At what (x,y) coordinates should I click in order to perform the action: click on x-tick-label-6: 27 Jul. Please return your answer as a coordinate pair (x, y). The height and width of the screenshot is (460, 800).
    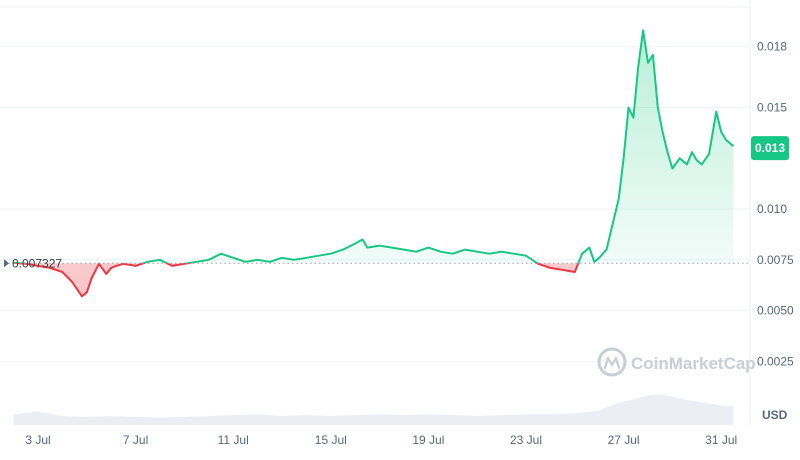
    Looking at the image, I should click on (624, 440).